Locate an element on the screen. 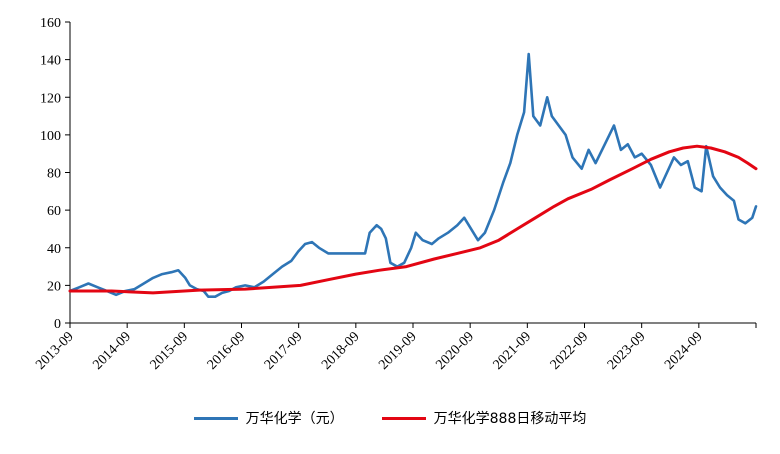 The width and height of the screenshot is (780, 454). y-tick-label: 100 is located at coordinates (50, 136).